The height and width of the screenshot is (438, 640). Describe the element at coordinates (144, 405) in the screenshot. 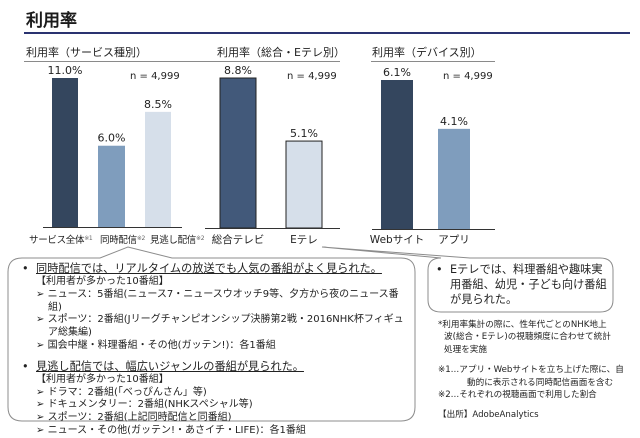

I see `list-item: ➢ ドキュメンタリー：2番組(NHKスペシャル等)` at that location.